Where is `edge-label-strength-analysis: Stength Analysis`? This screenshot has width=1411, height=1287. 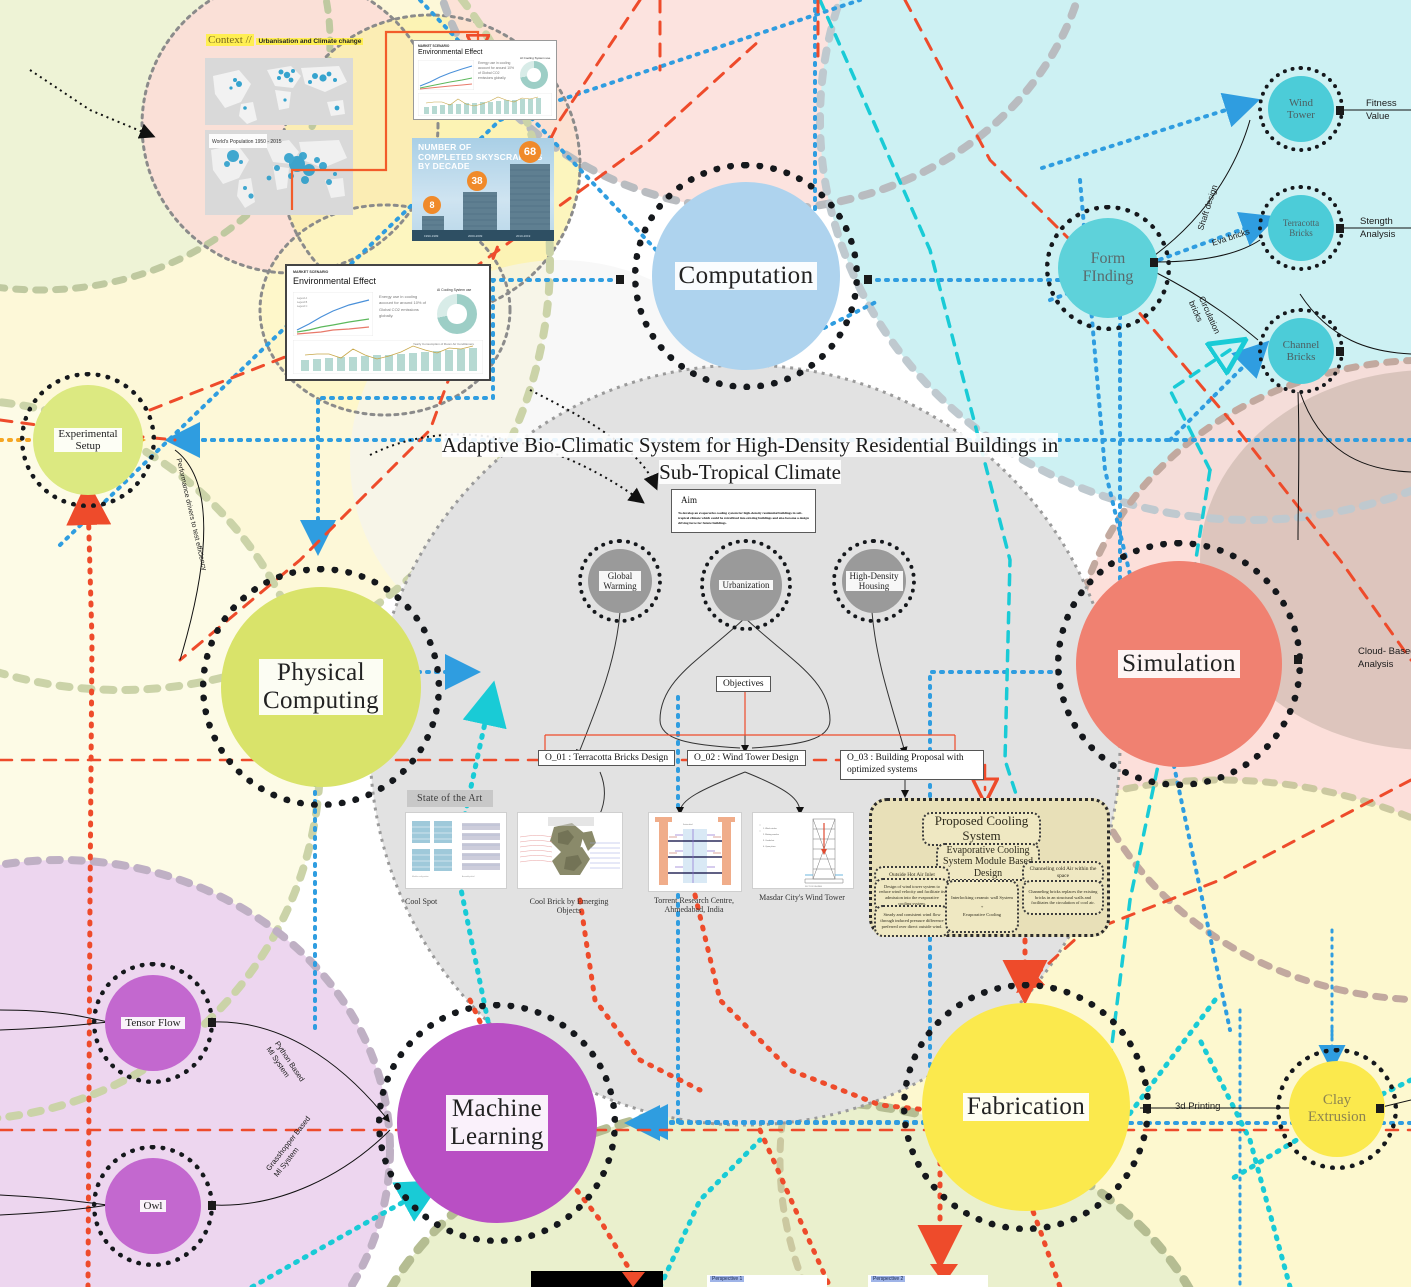
edge-label-strength-analysis: Stength Analysis is located at coordinates (1378, 228).